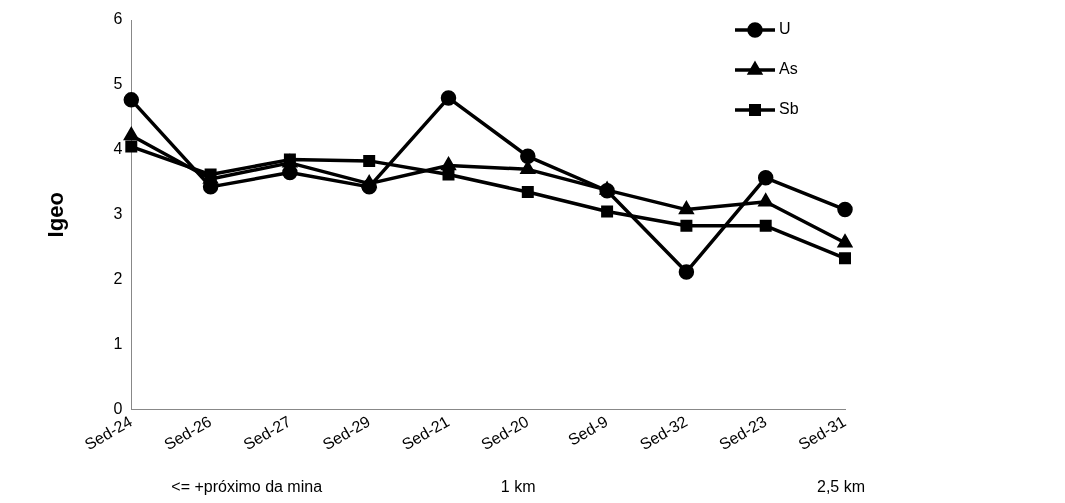 This screenshot has width=1065, height=503. Describe the element at coordinates (118, 344) in the screenshot. I see `y-tick-label: 1` at that location.